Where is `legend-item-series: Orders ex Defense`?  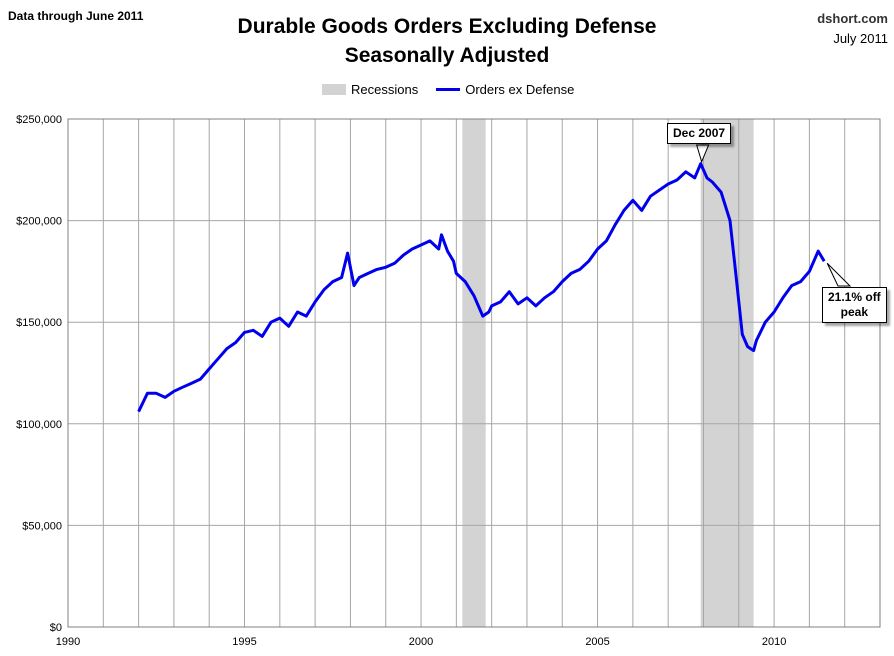
legend-item-series: Orders ex Defense is located at coordinates (505, 89).